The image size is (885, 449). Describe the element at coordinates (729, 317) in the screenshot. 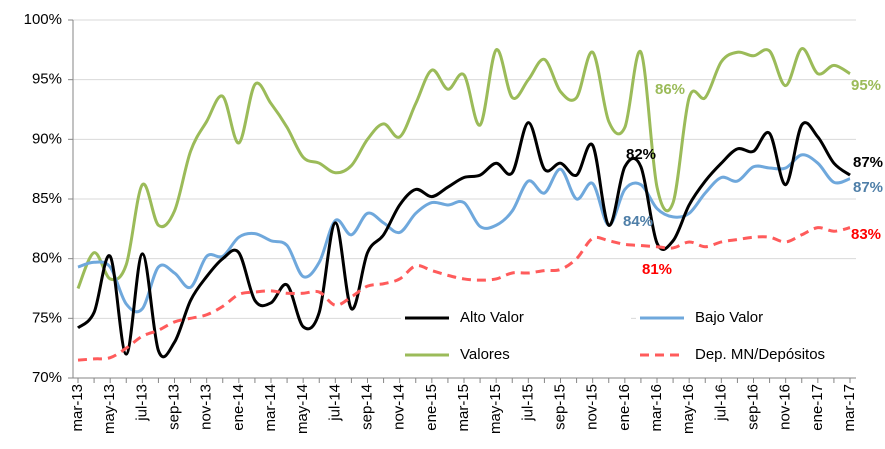

I see `legend-label: Bajo Valor` at that location.